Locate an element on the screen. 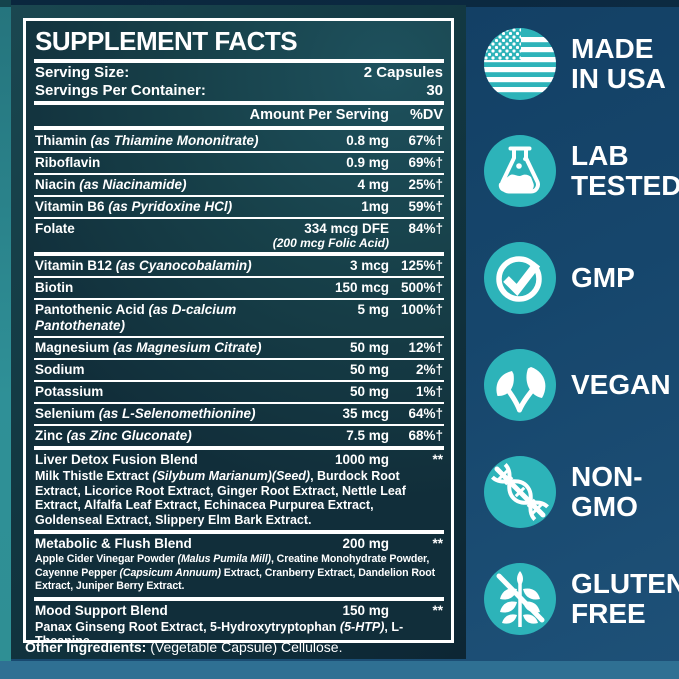 This screenshot has width=679, height=679. badge-lab-tested: LAB TESTED is located at coordinates (581, 171).